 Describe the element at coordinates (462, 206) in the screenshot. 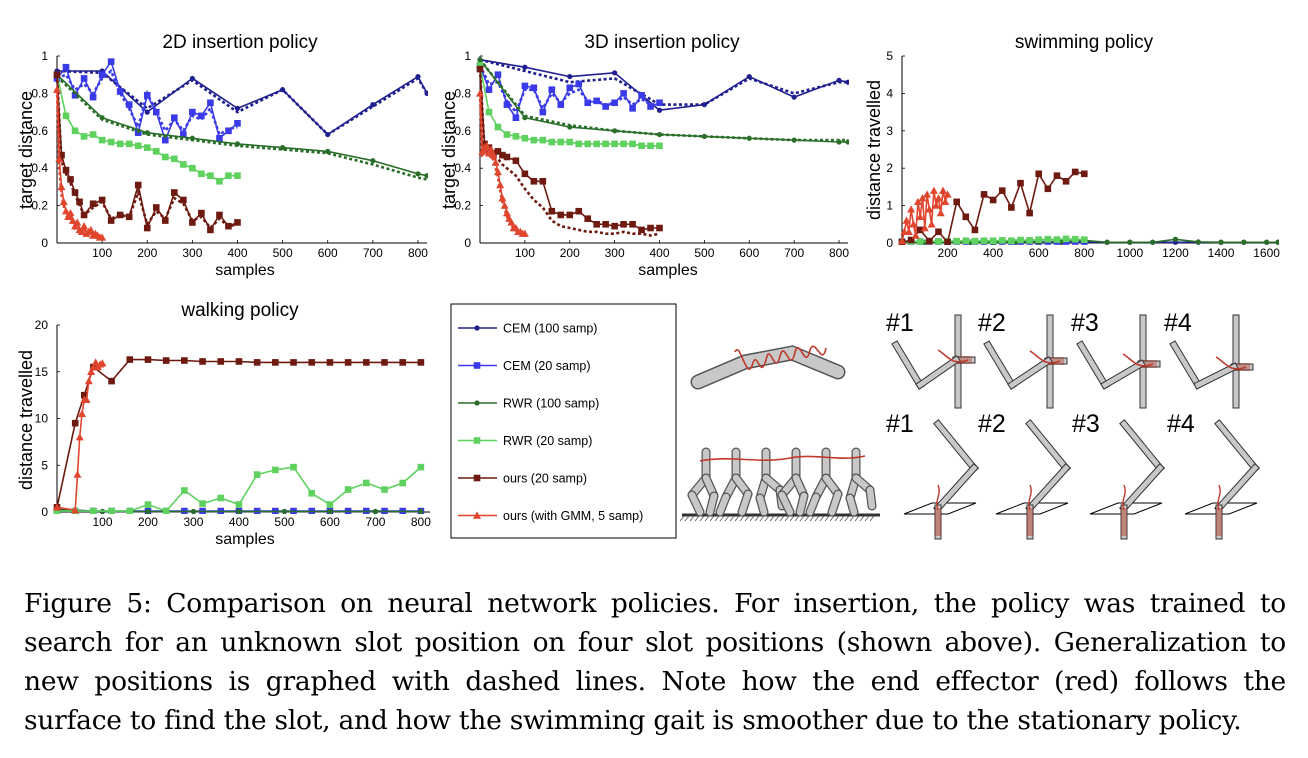

I see `y-tick-label: 0.2` at that location.